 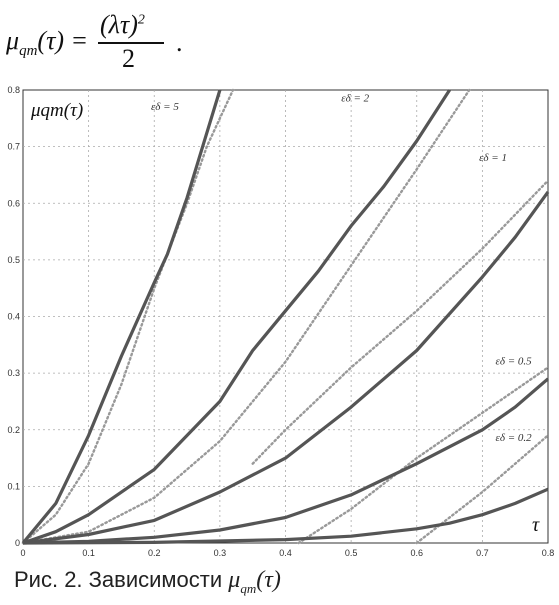 I want to click on series-label: εδ = 5, so click(x=165, y=107).